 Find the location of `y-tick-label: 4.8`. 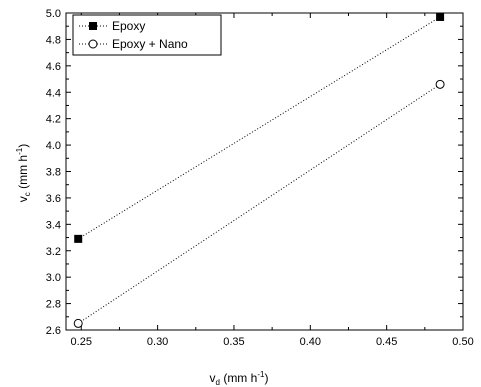

y-tick-label: 4.8 is located at coordinates (53, 40).